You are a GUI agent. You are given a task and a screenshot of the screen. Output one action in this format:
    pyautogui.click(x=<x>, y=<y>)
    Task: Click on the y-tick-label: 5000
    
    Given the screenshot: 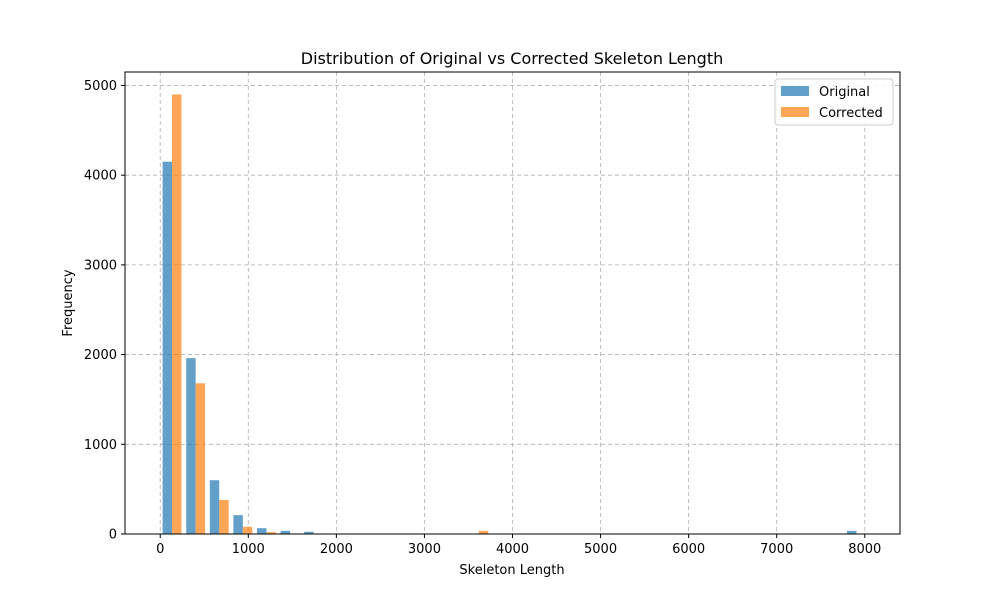 What is the action you would take?
    pyautogui.click(x=100, y=86)
    